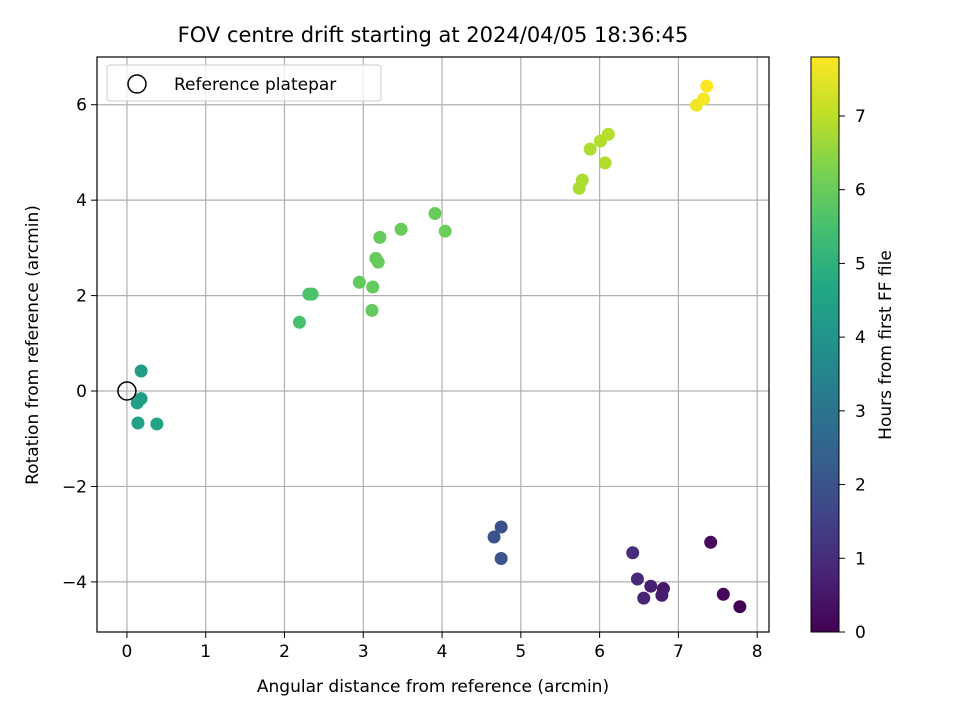  Describe the element at coordinates (433, 687) in the screenshot. I see `x-axis-label: Angular distance from reference (arcmin)` at that location.